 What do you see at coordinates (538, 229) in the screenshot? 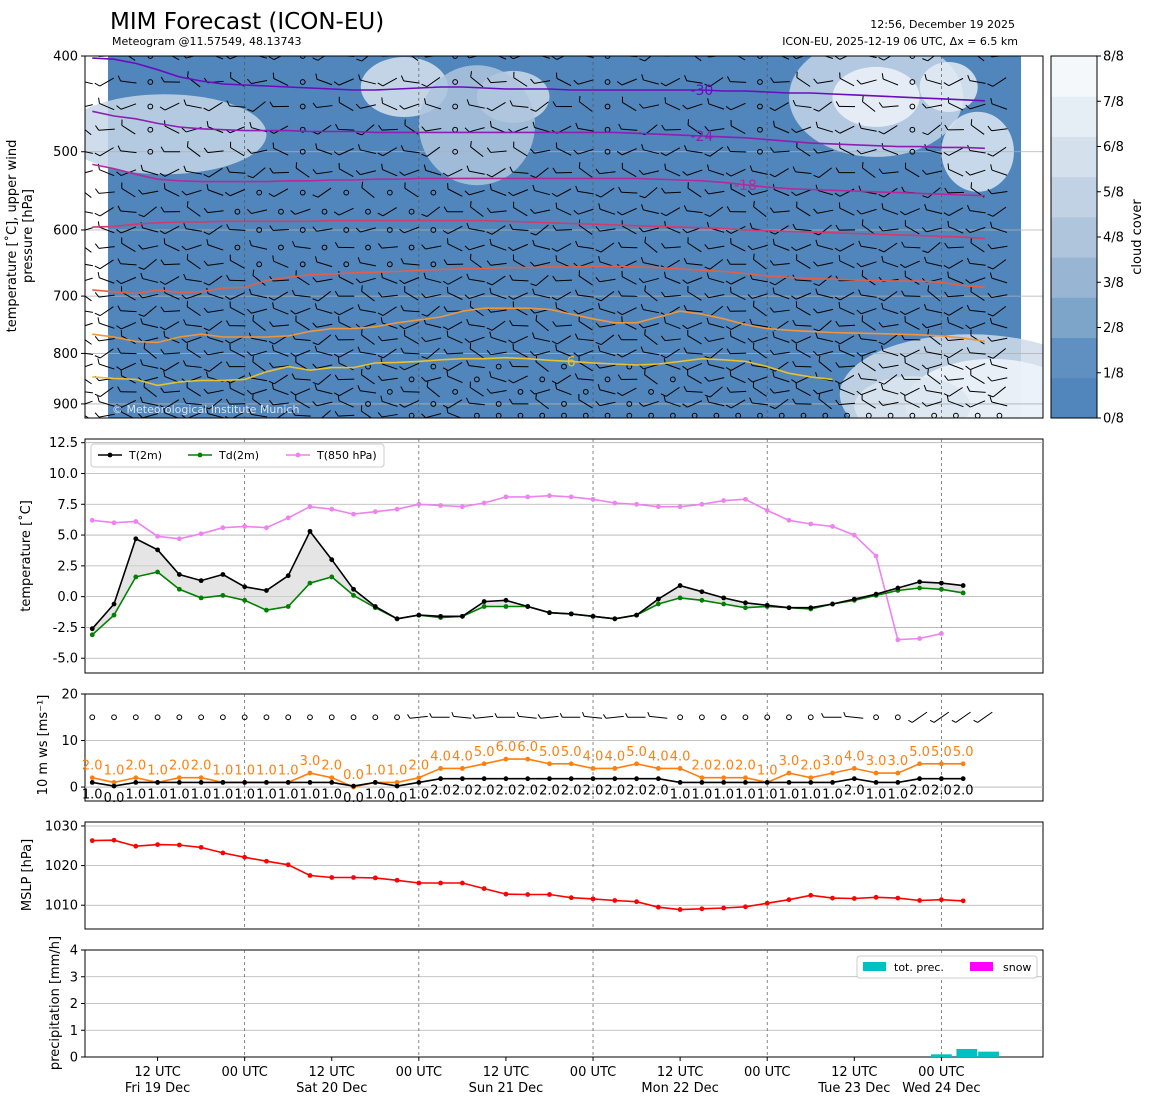
I see `isotherm-line` at bounding box center [538, 229].